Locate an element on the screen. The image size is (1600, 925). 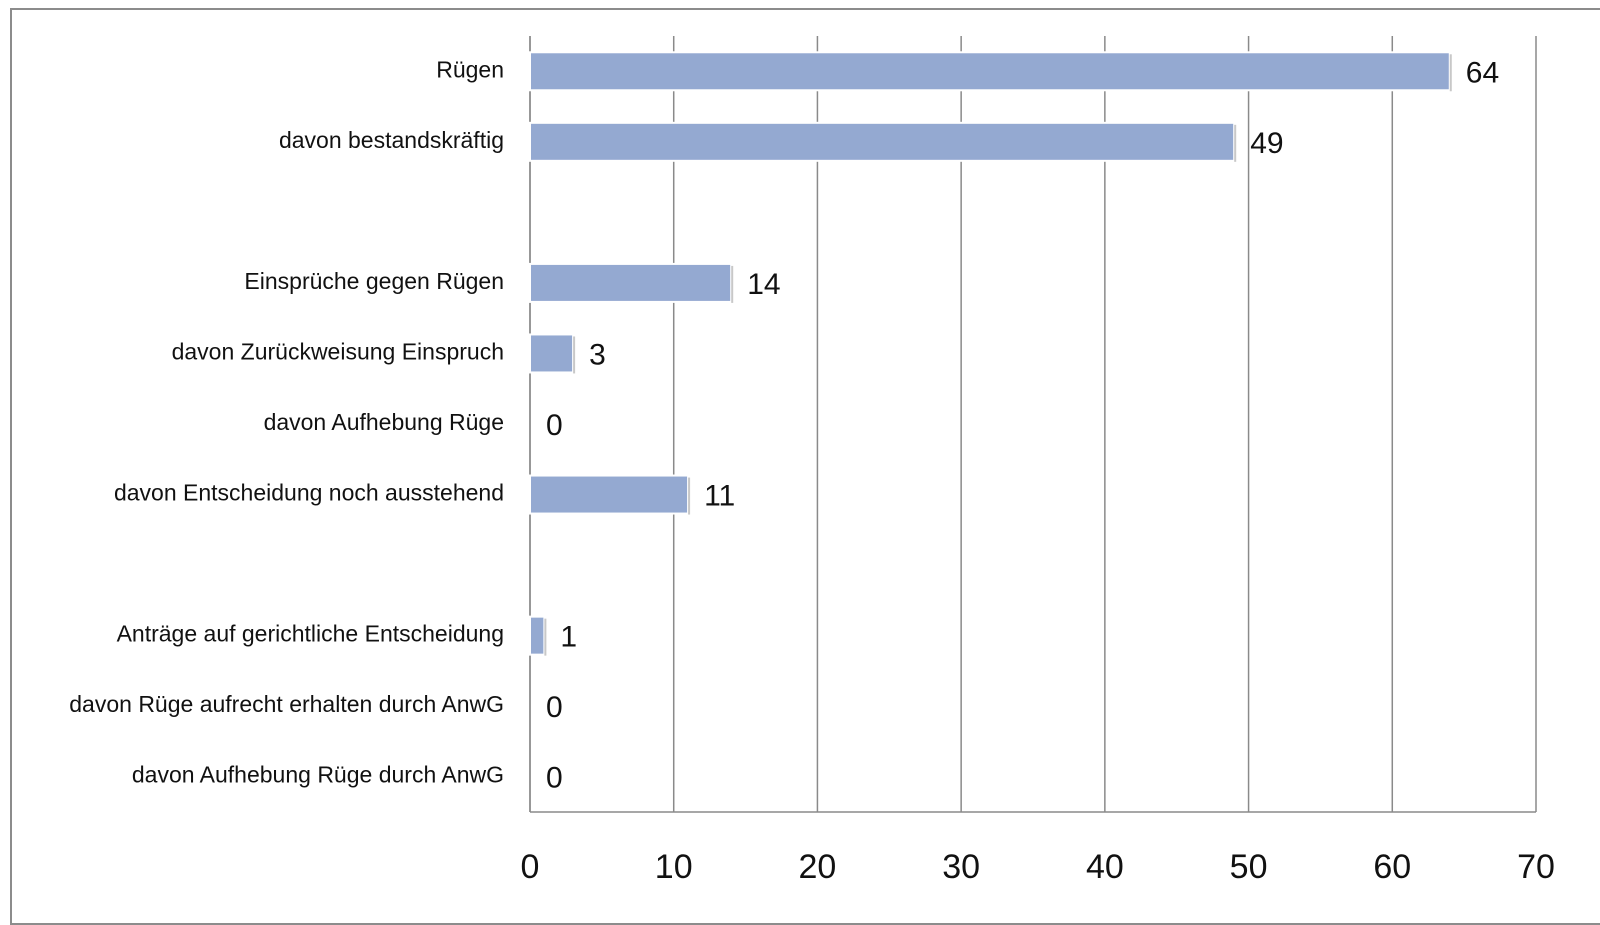
category-label: Rügen is located at coordinates (470, 69).